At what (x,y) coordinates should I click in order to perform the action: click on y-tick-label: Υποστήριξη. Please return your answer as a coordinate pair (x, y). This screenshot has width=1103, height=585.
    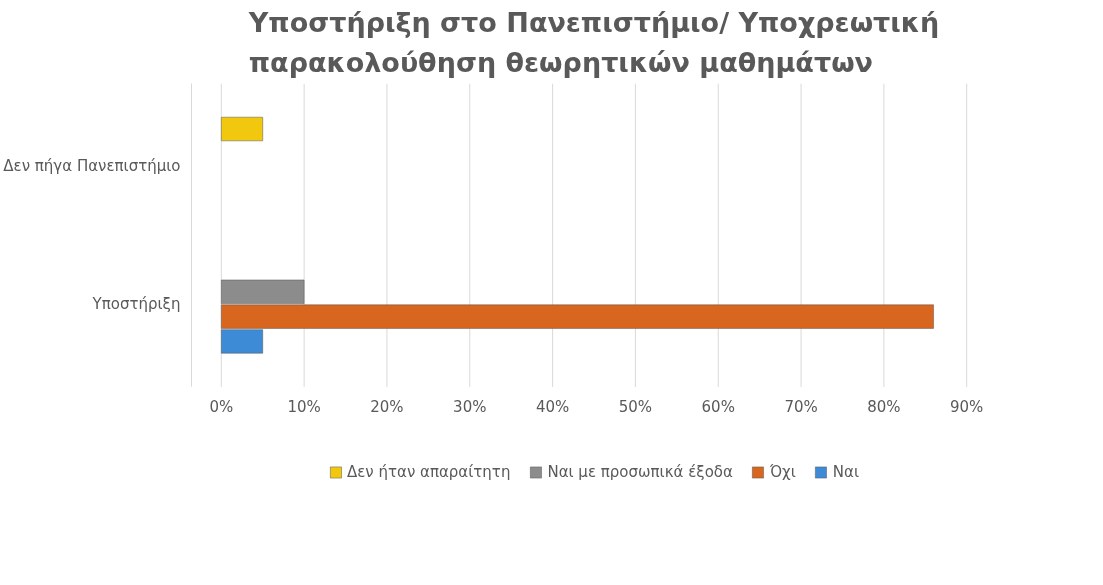
    Looking at the image, I should click on (136, 304).